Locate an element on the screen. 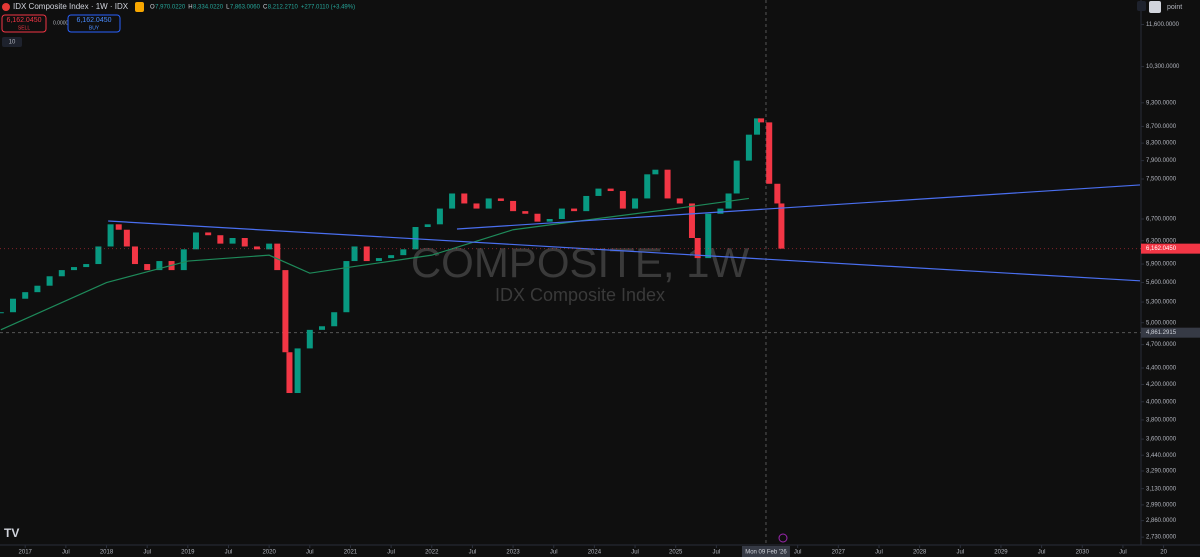 The height and width of the screenshot is (557, 1200). y-tick-label: 6,300.0000 is located at coordinates (1161, 241).